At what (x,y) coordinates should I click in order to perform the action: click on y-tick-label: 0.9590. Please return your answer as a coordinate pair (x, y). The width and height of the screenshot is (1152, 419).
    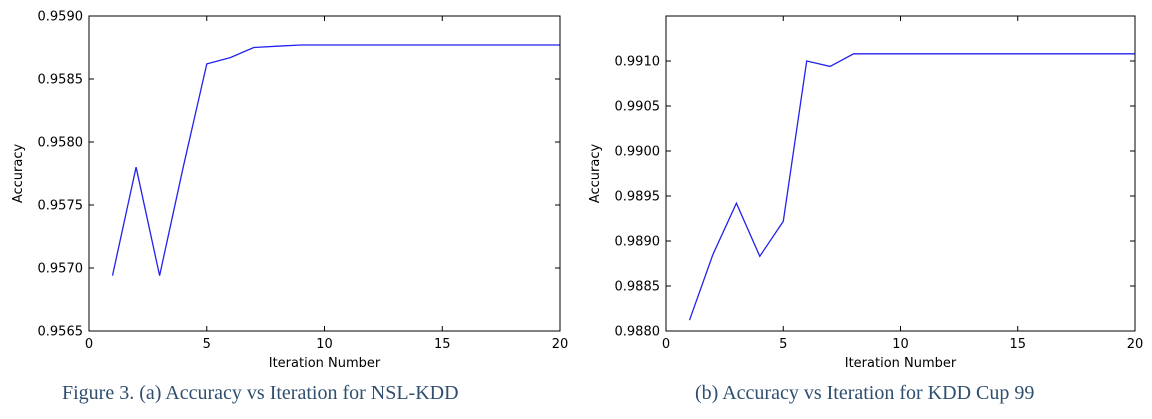
    Looking at the image, I should click on (61, 17).